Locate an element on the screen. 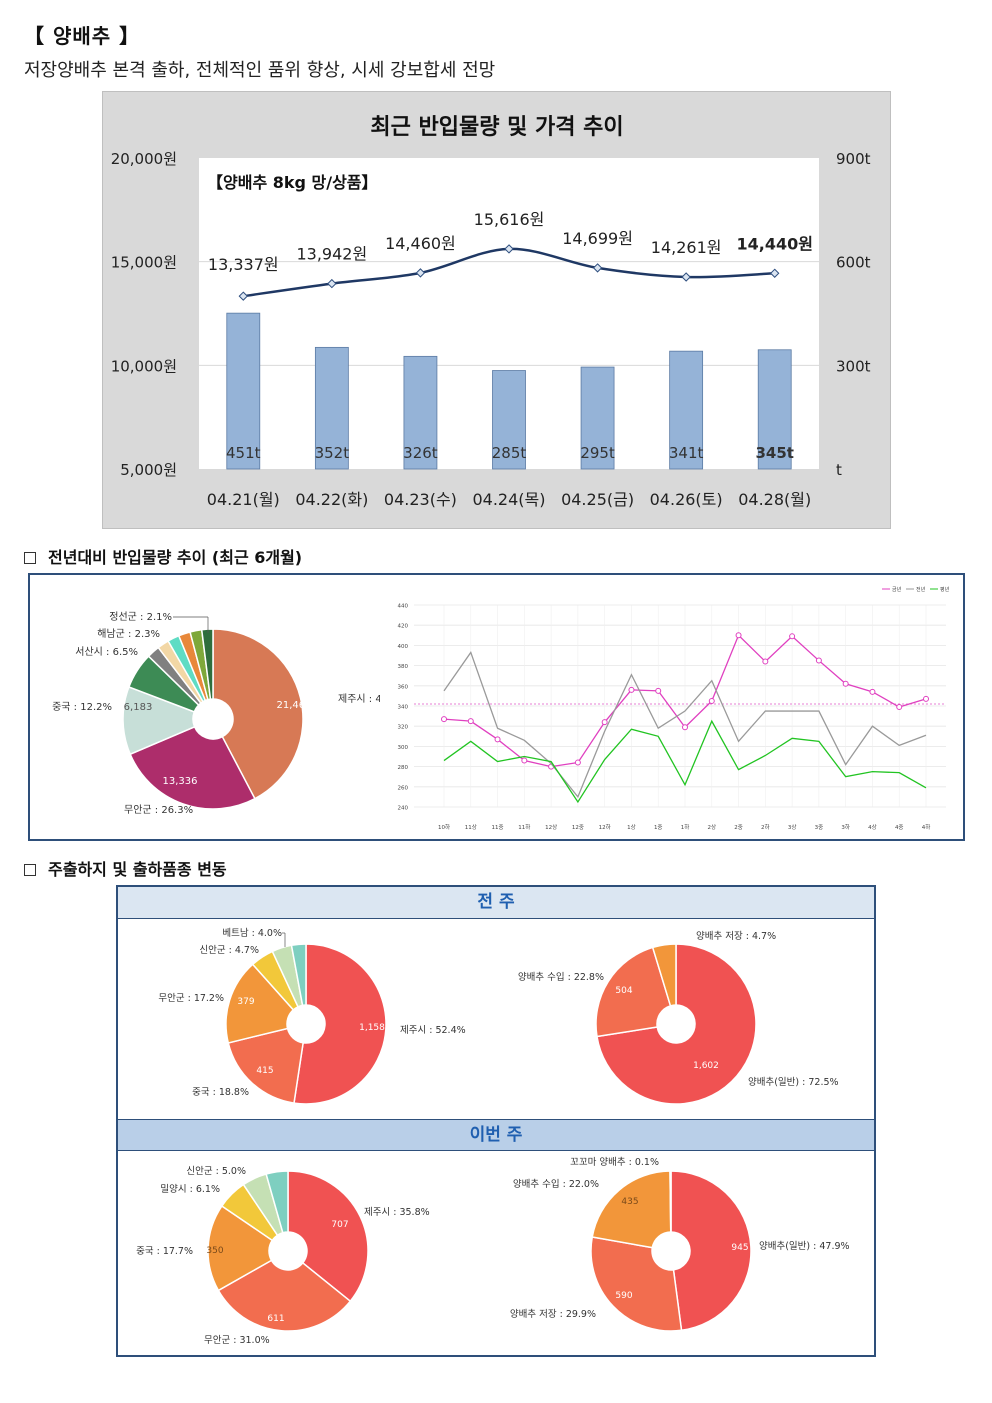 This screenshot has height=1403, width=992. x-tick: 2중 is located at coordinates (738, 827).